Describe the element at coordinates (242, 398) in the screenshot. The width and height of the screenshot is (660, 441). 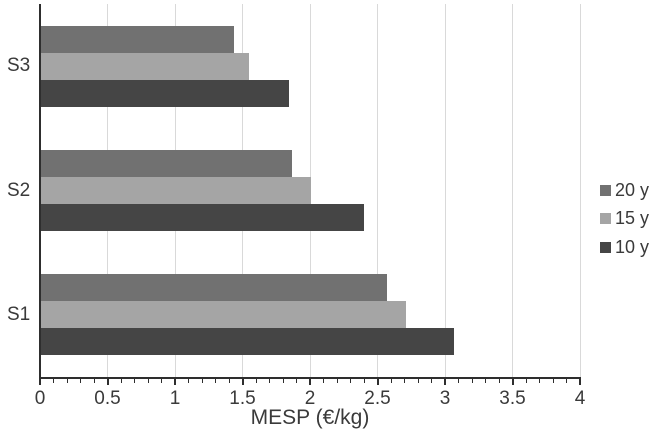
I see `x-tick-label: 1.5` at that location.